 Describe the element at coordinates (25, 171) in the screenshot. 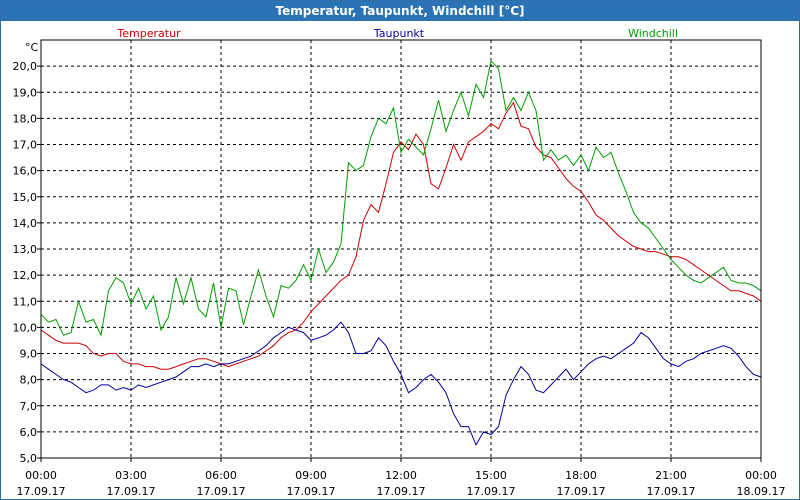

I see `y-tick-label: 16,0` at that location.